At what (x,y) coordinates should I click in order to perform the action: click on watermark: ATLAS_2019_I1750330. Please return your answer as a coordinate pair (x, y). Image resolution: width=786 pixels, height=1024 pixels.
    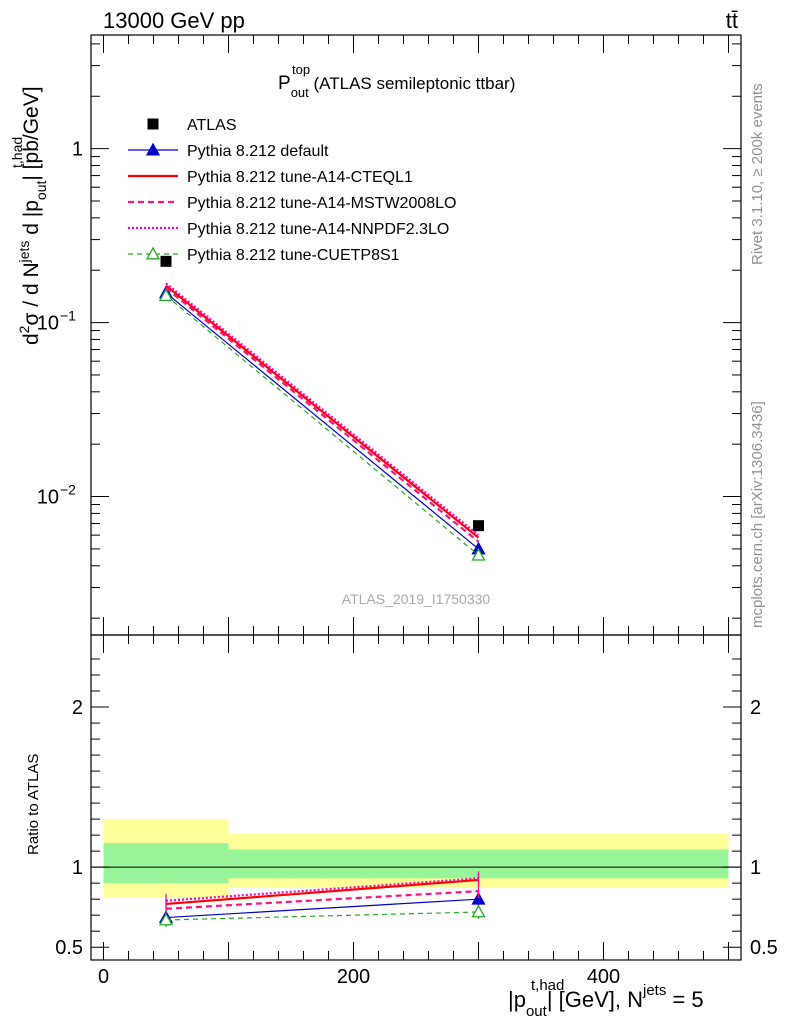
    Looking at the image, I should click on (416, 599).